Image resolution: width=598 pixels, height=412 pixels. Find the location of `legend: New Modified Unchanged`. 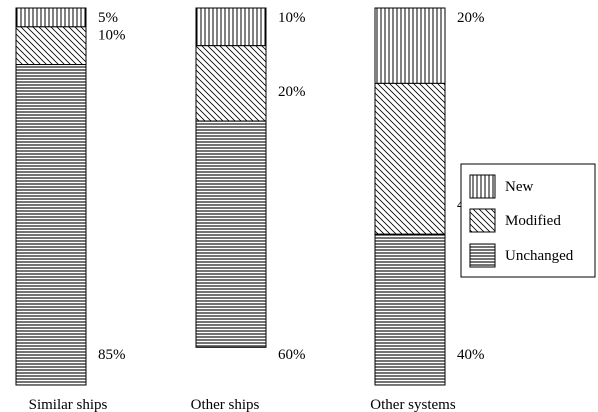

legend: New Modified Unchanged is located at coordinates (528, 220).